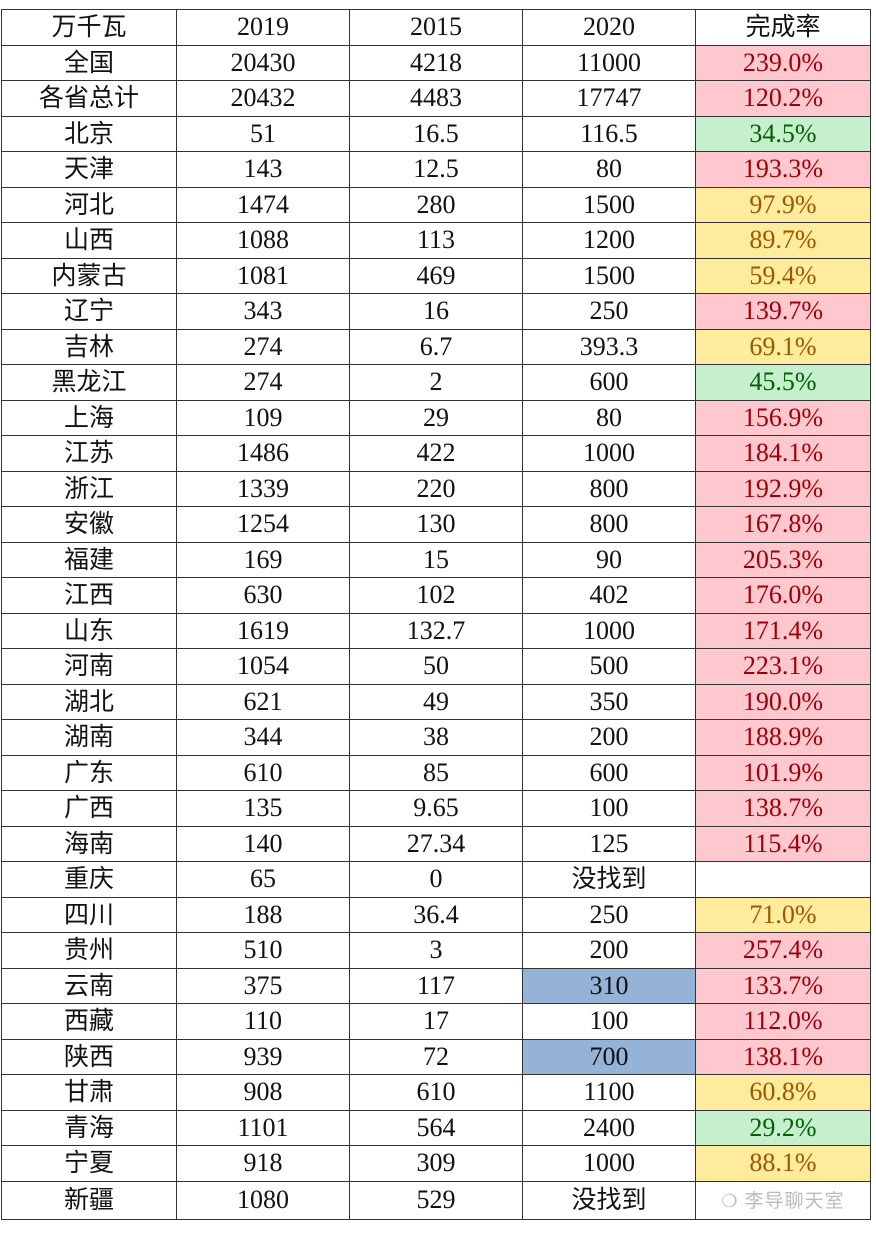 Image resolution: width=876 pixels, height=1253 pixels. I want to click on table-row: 内蒙古 1081 469 1500 59.4%, so click(436, 275).